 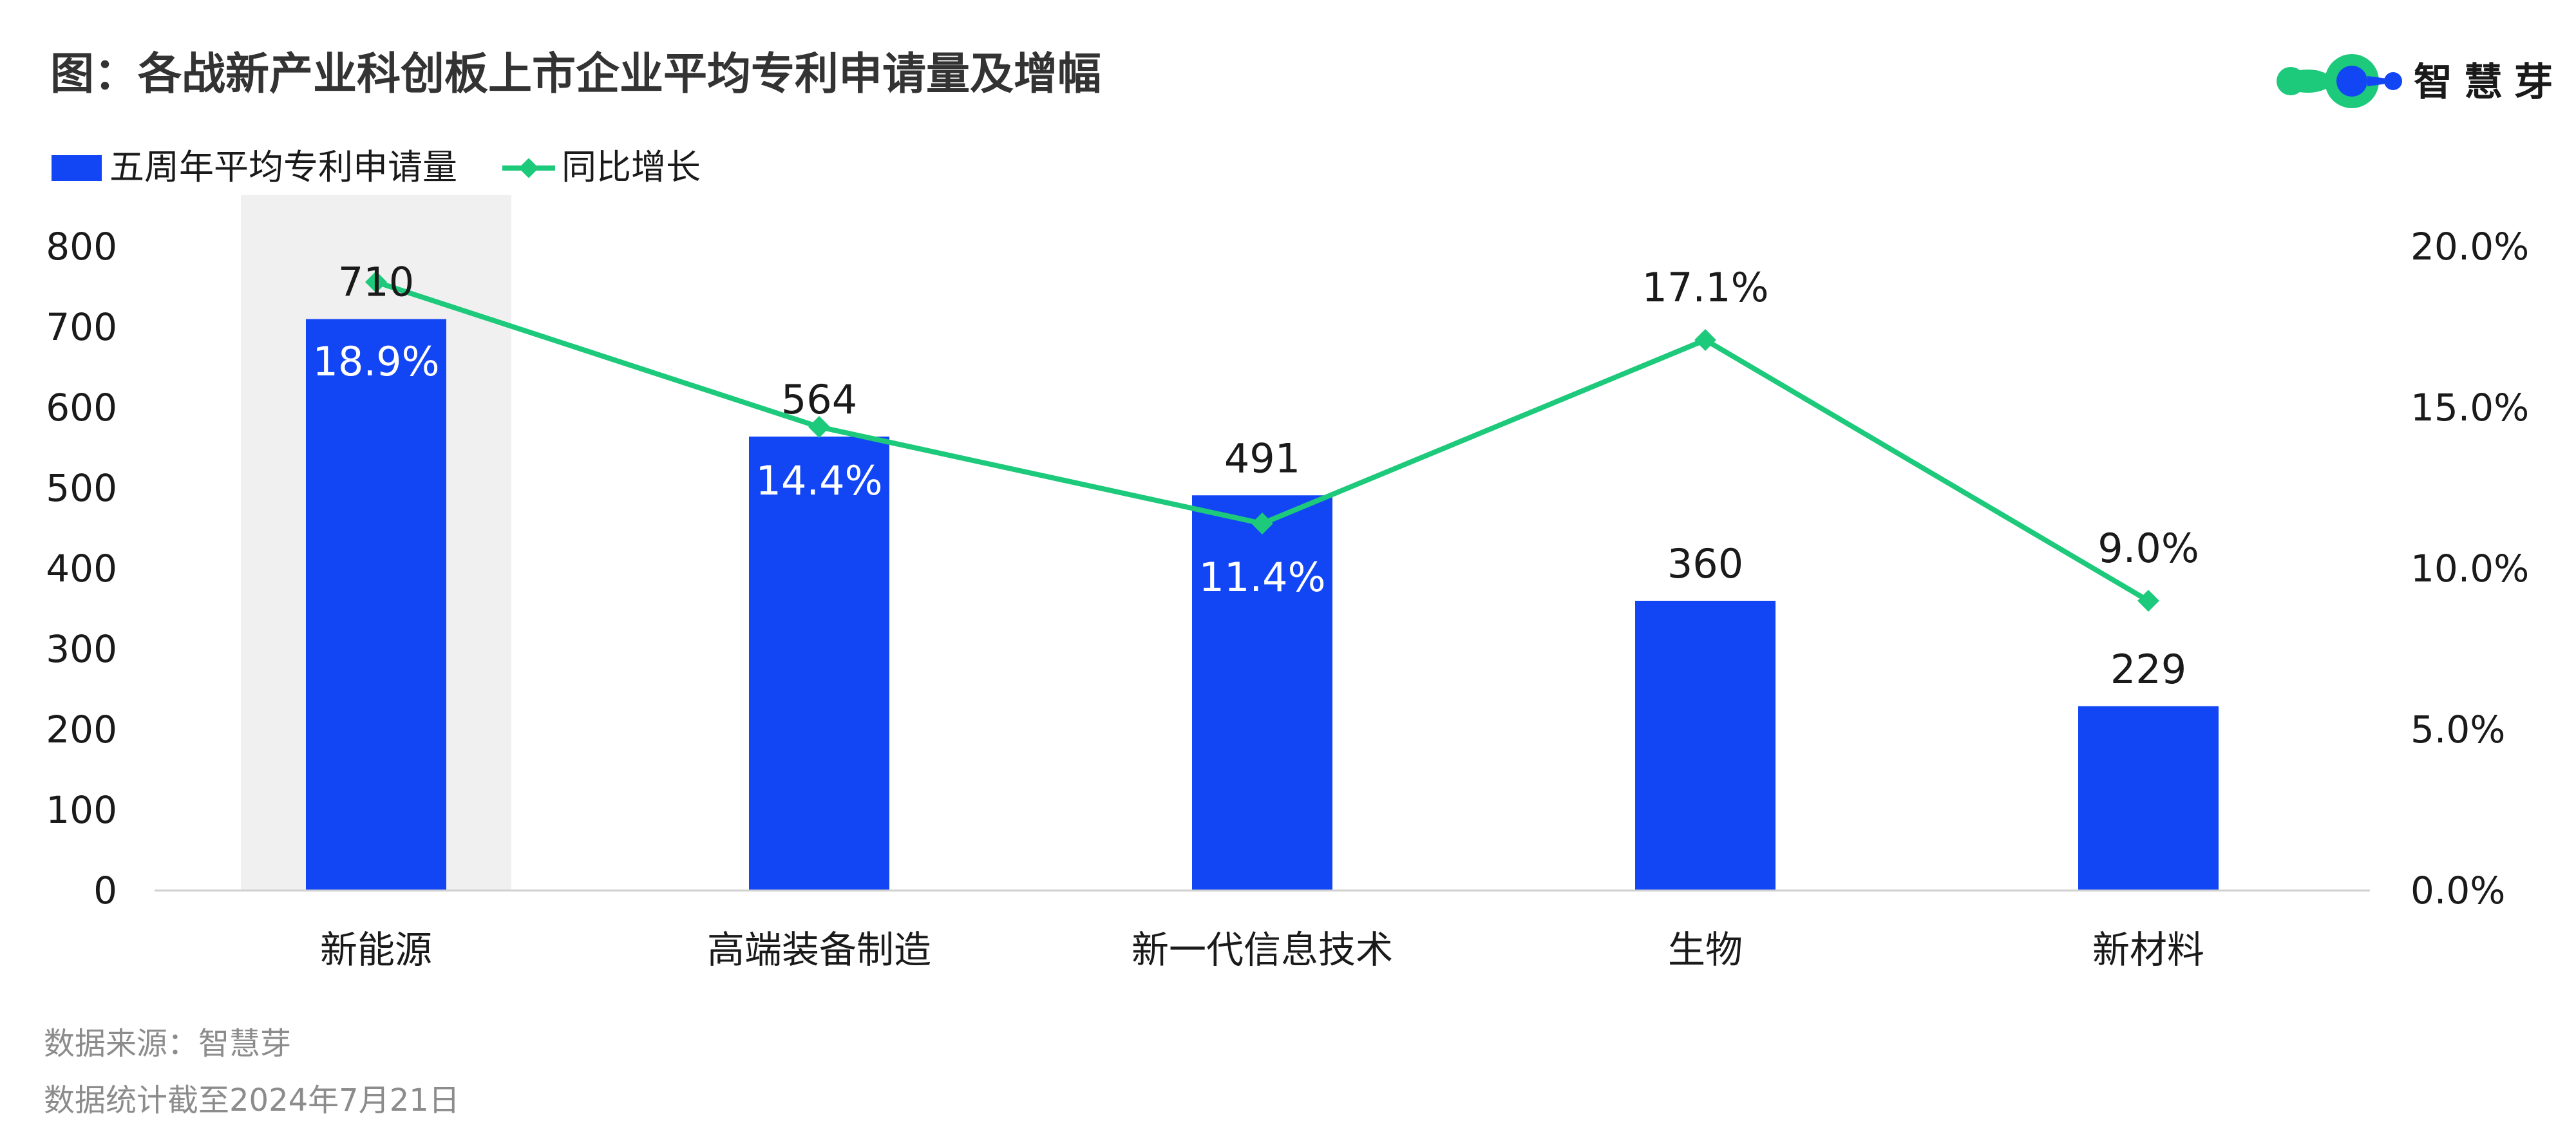 What do you see at coordinates (1706, 288) in the screenshot?
I see `growth-value-label: 17.1%` at bounding box center [1706, 288].